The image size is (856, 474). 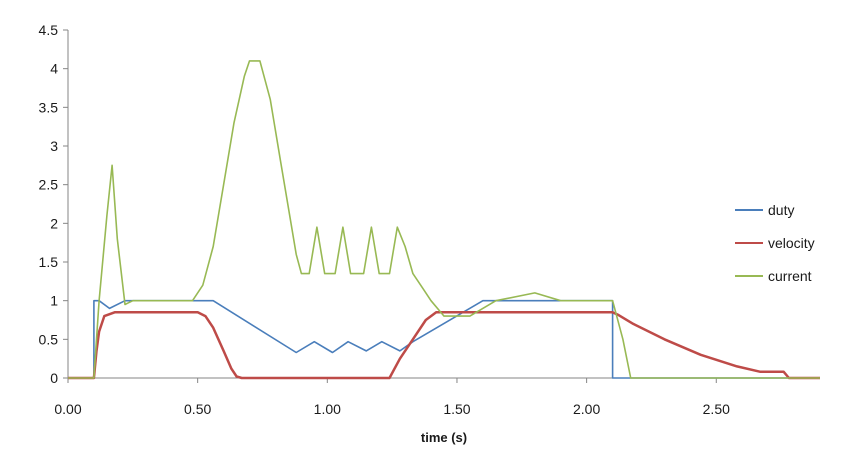 I want to click on y-tick-label: 3.5, so click(x=49, y=107).